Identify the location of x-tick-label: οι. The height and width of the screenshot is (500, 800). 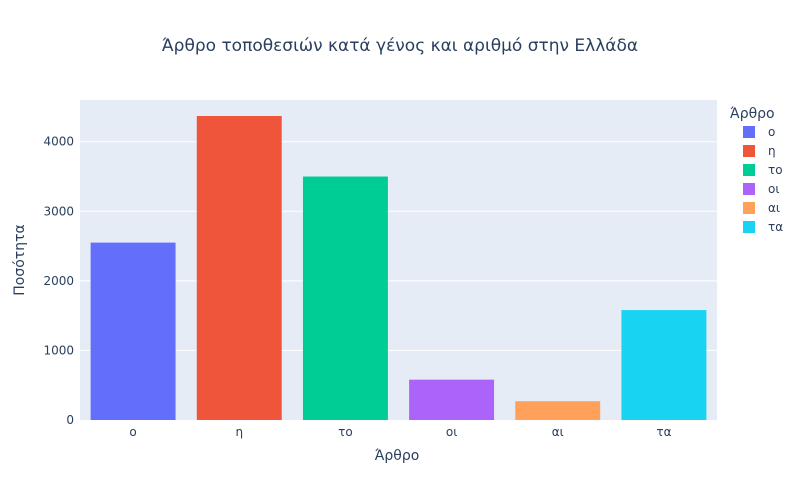
(451, 432).